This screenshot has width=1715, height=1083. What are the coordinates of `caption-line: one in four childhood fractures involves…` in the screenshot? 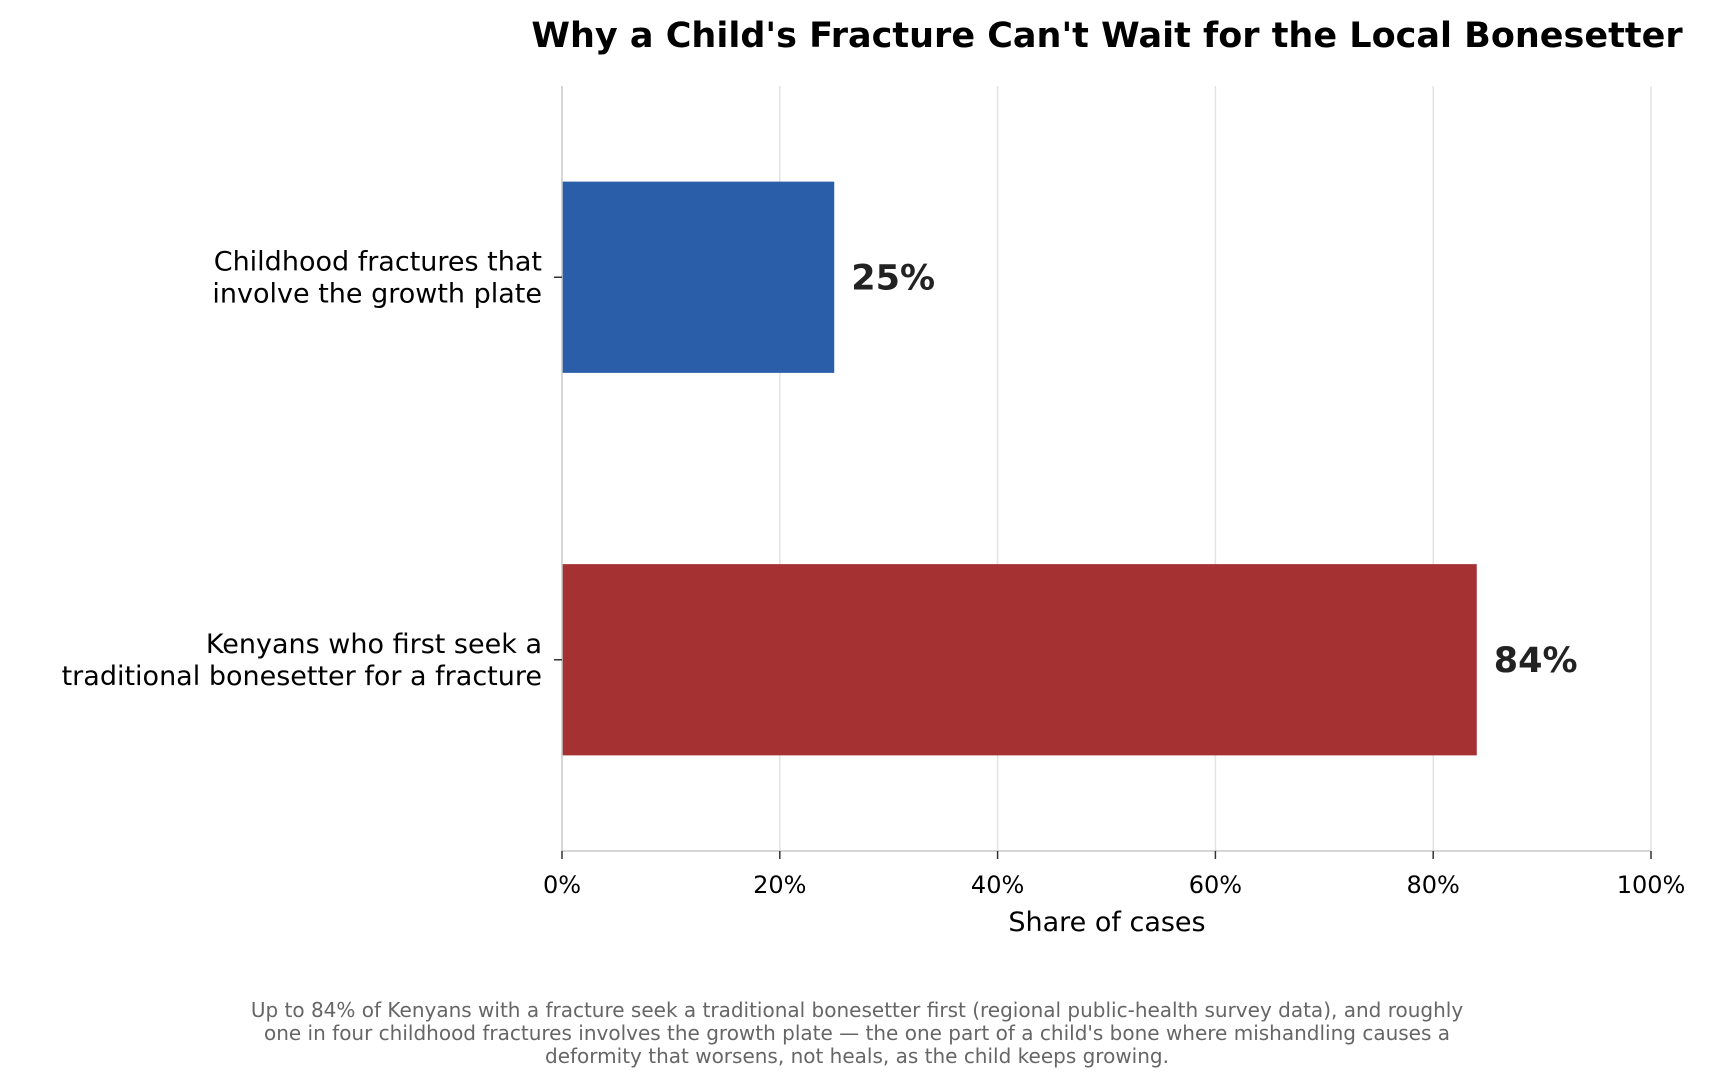 It's located at (857, 1033).